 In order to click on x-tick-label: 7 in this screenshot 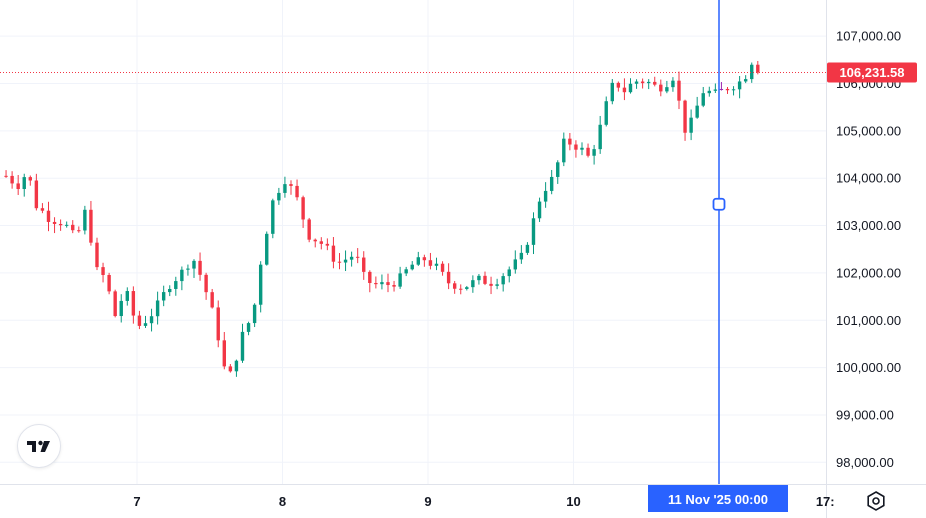, I will do `click(136, 501)`.